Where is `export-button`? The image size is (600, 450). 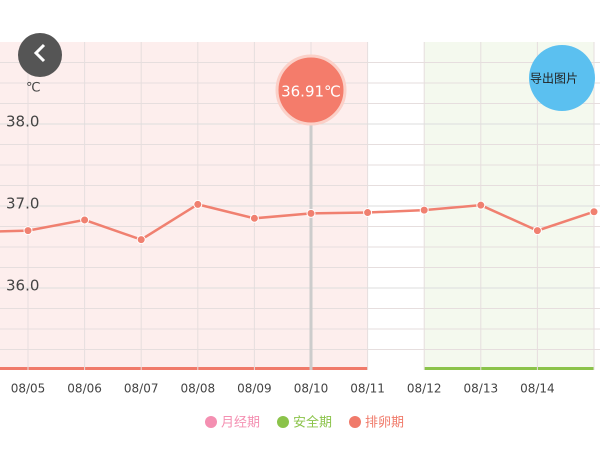
export-button is located at coordinates (562, 78).